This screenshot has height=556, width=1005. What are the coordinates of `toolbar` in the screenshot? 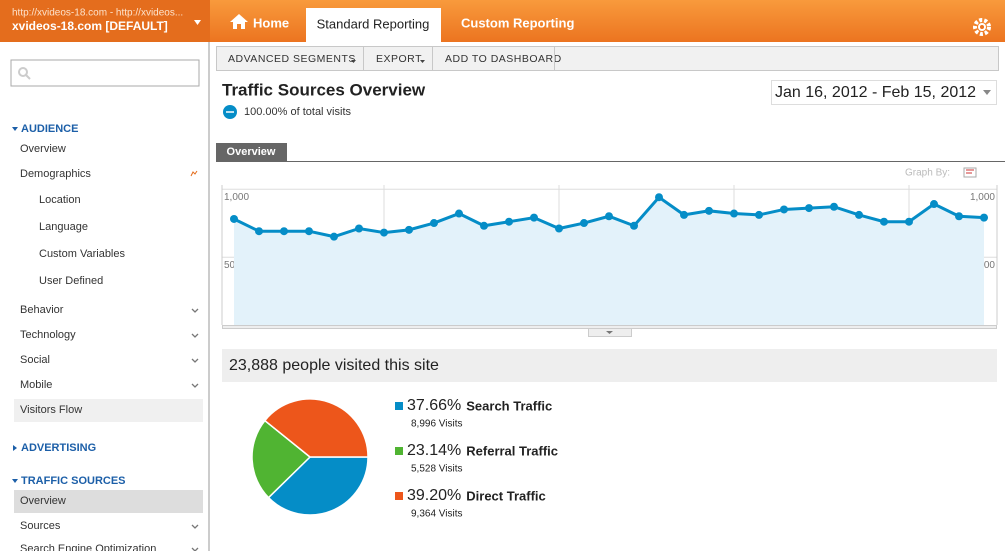 It's located at (607, 58).